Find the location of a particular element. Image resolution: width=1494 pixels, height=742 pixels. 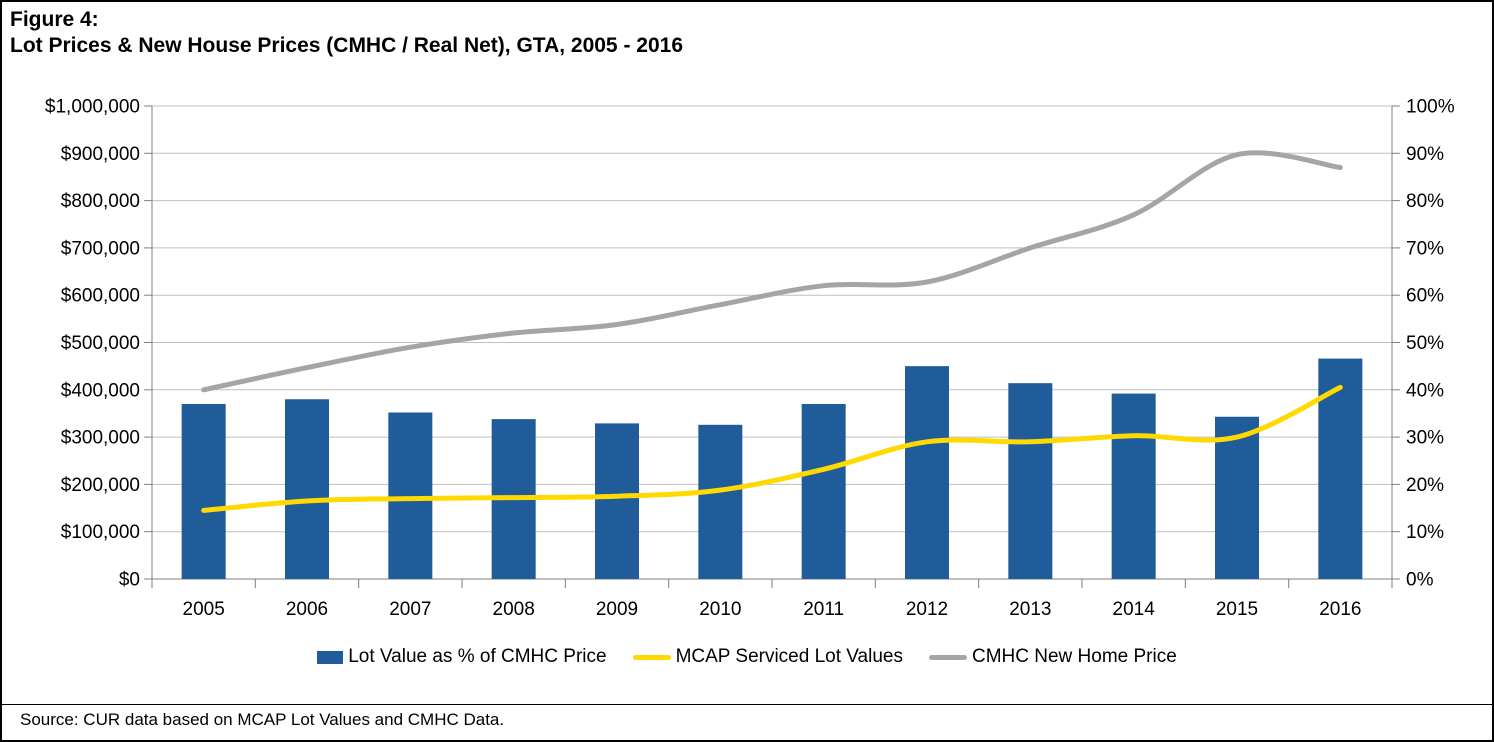

bar-2016 is located at coordinates (1340, 468).